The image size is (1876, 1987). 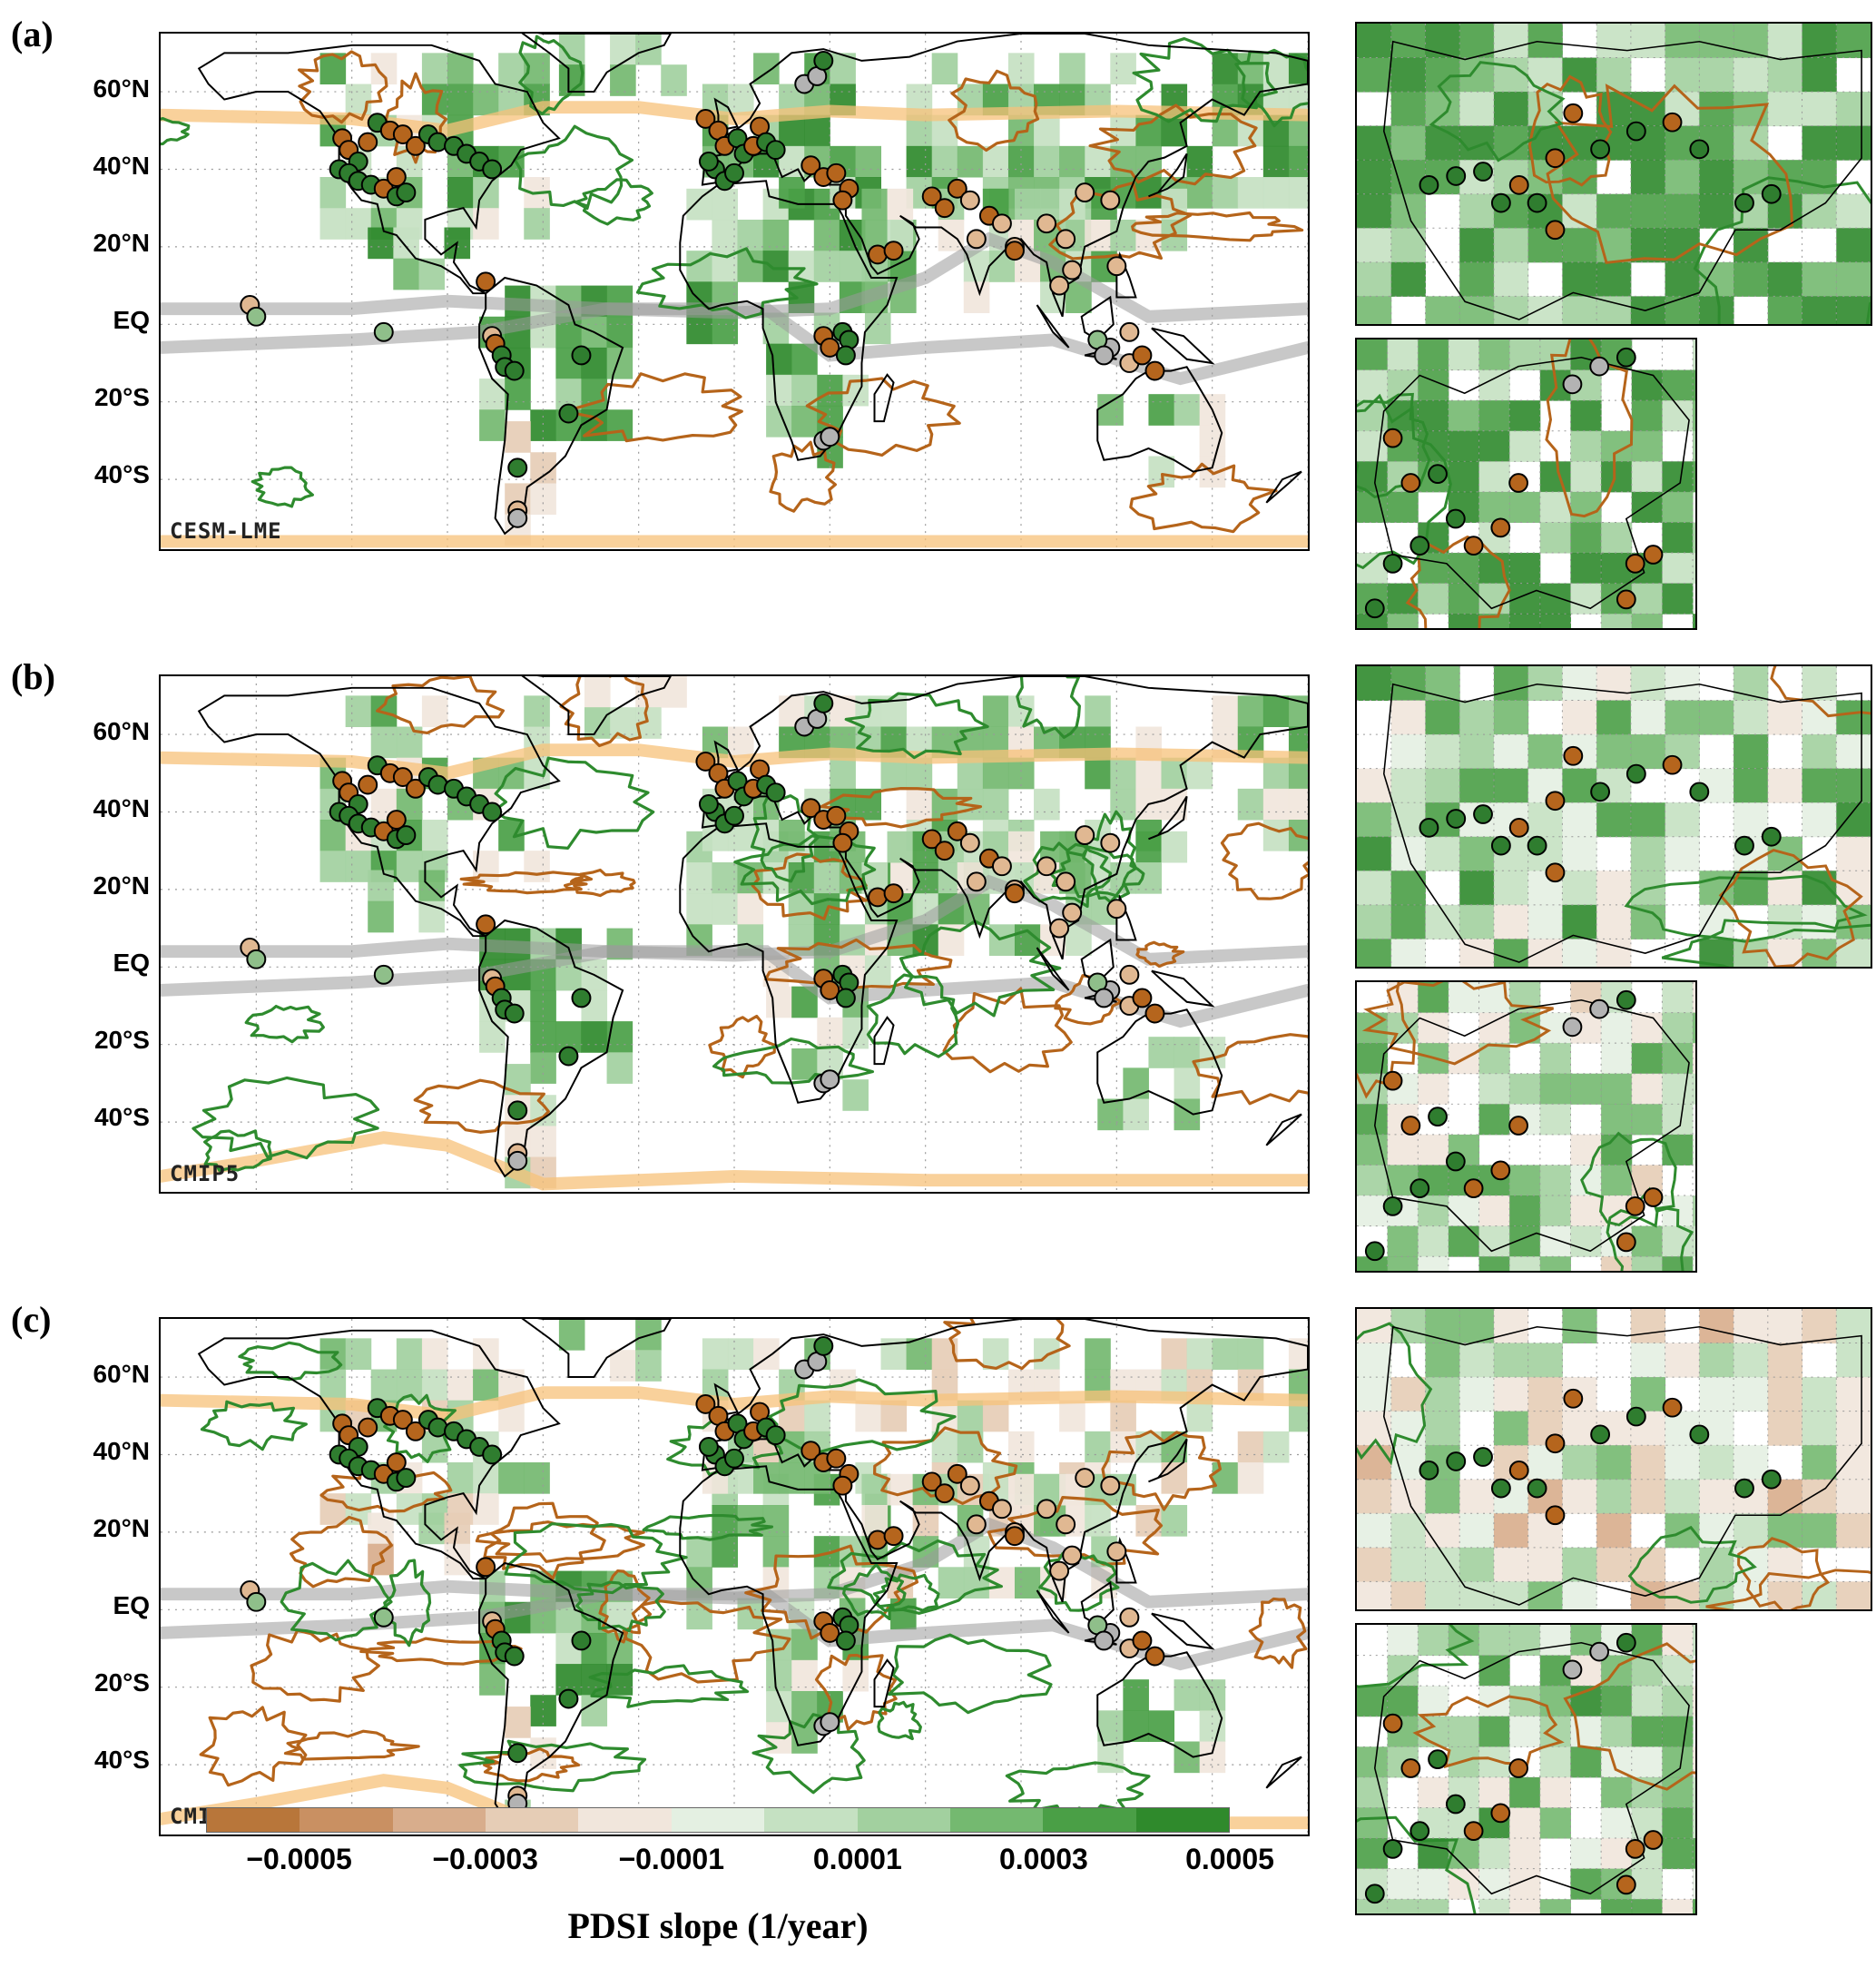 What do you see at coordinates (131, 1605) in the screenshot?
I see `lat-label: EQ` at bounding box center [131, 1605].